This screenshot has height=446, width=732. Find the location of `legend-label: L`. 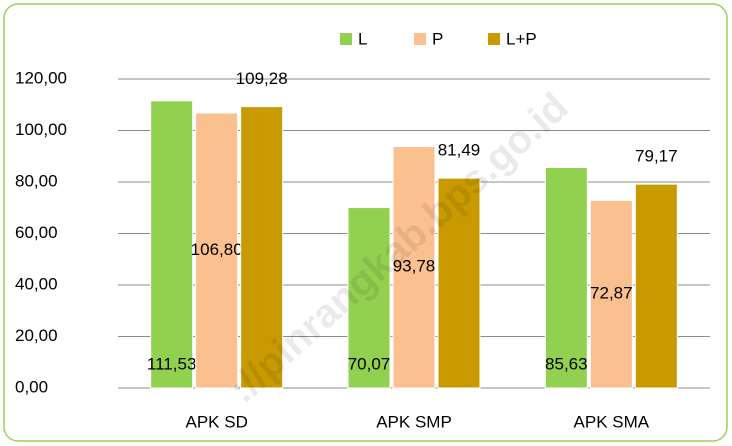

legend-label: L is located at coordinates (362, 38).